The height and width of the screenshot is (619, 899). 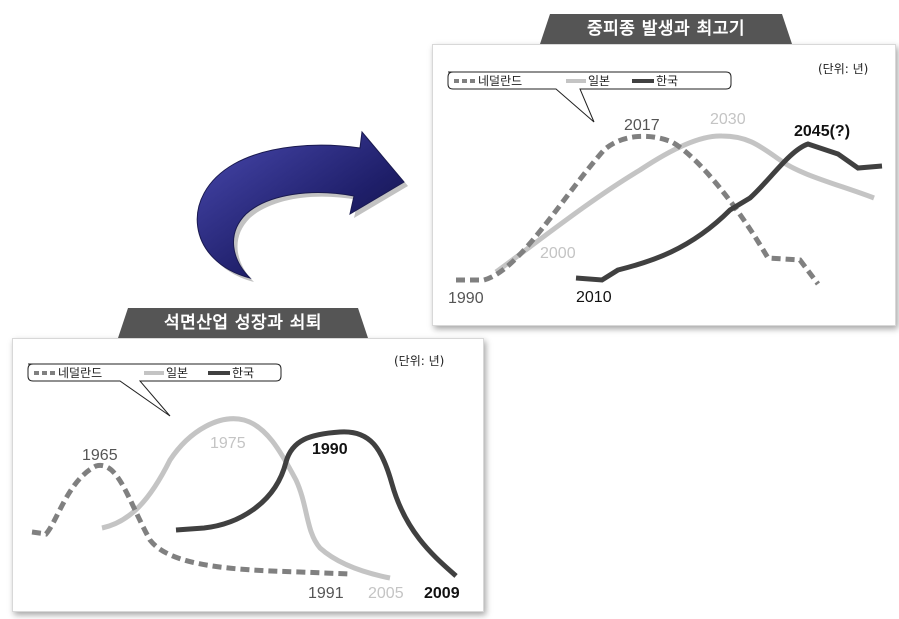 I want to click on legend-label-korea-bottom: 한국, so click(x=243, y=373).